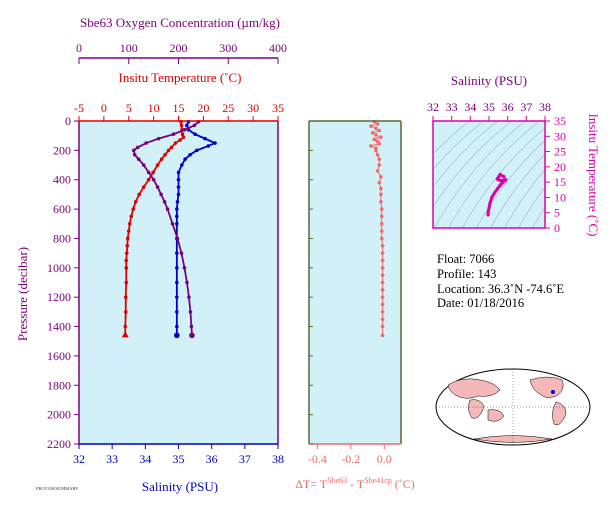 Image resolution: width=616 pixels, height=507 pixels. I want to click on landmass-africa, so click(476, 409).